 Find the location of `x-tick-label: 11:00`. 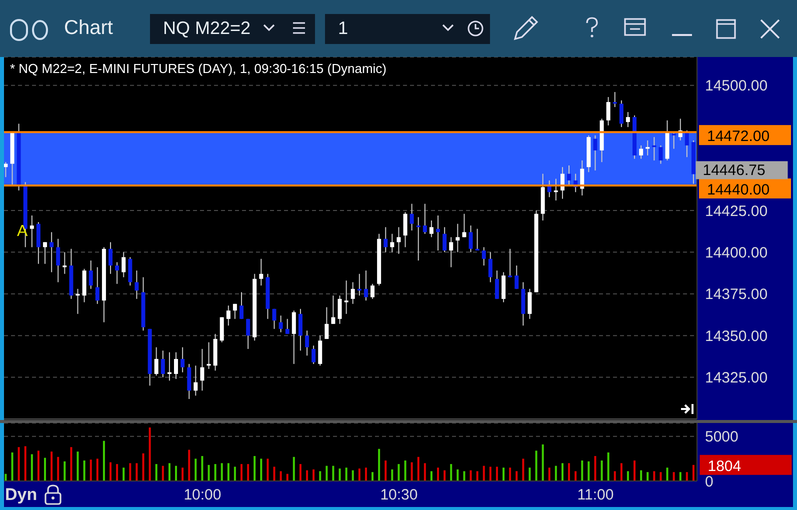

x-tick-label: 11:00 is located at coordinates (595, 495).